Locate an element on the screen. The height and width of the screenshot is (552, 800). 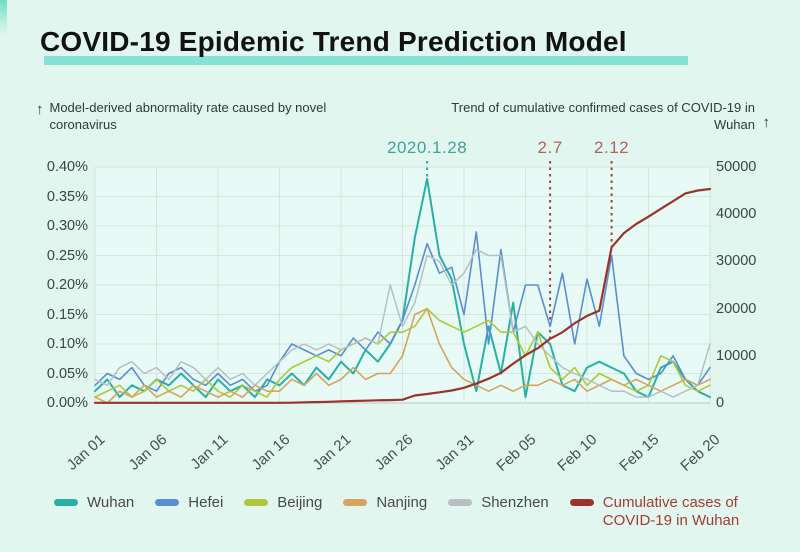
annotation-2-7: 2.7 is located at coordinates (550, 147).